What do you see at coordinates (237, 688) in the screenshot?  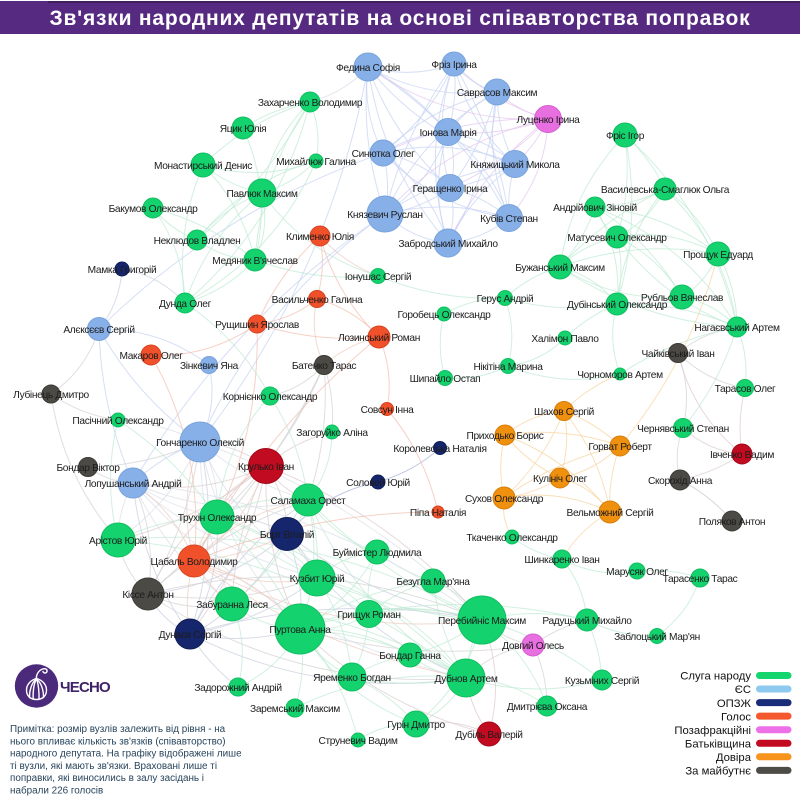 I see `svg-text: Задорожний Андрій` at bounding box center [237, 688].